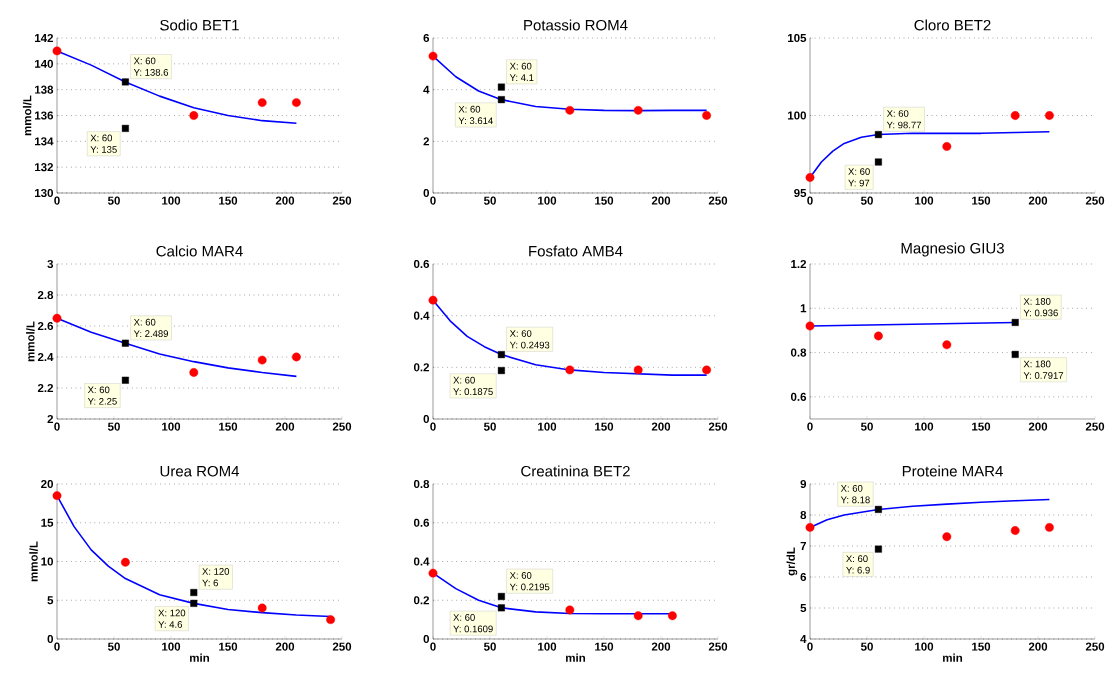  I want to click on y-tick-label: 95, so click(800, 193).